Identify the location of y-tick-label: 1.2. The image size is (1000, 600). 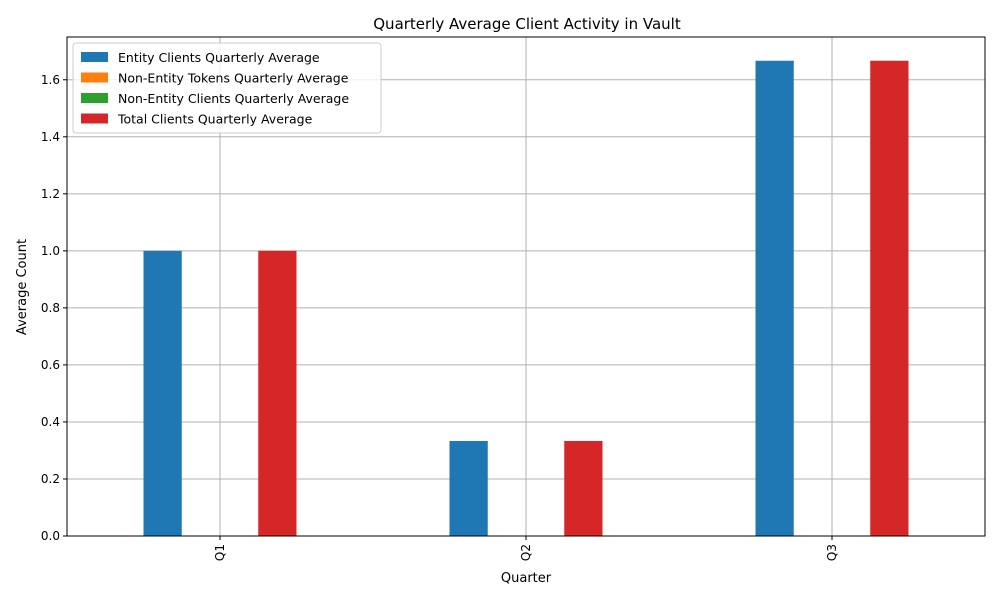
(50, 194).